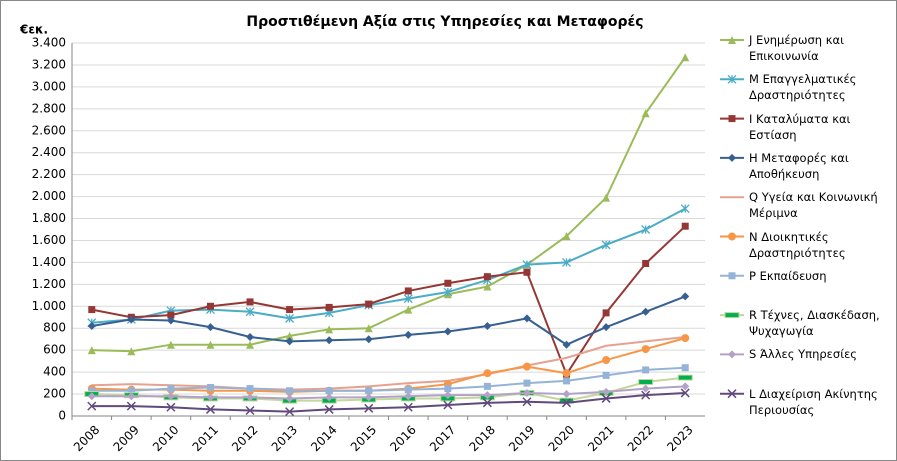 The width and height of the screenshot is (897, 461). Describe the element at coordinates (814, 323) in the screenshot. I see `legend-label: R Τέχνες, Διασκέδαση, Ψυχαγωγία` at that location.